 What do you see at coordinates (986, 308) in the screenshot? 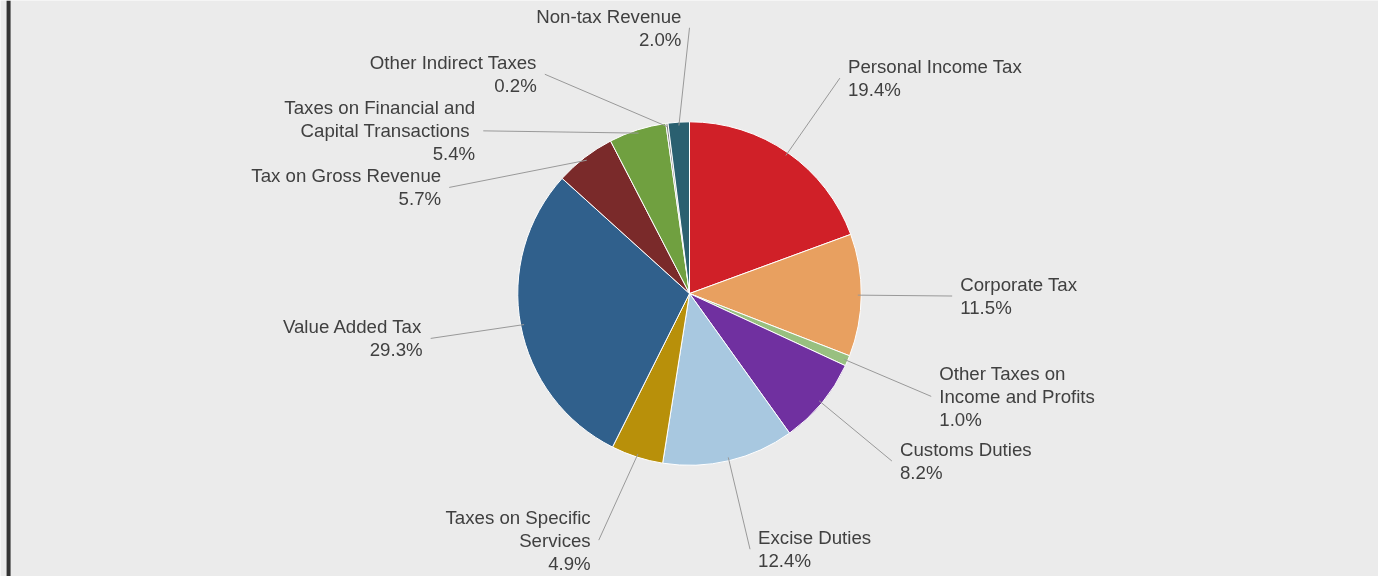
I see `data-label: 11.5%` at bounding box center [986, 308].